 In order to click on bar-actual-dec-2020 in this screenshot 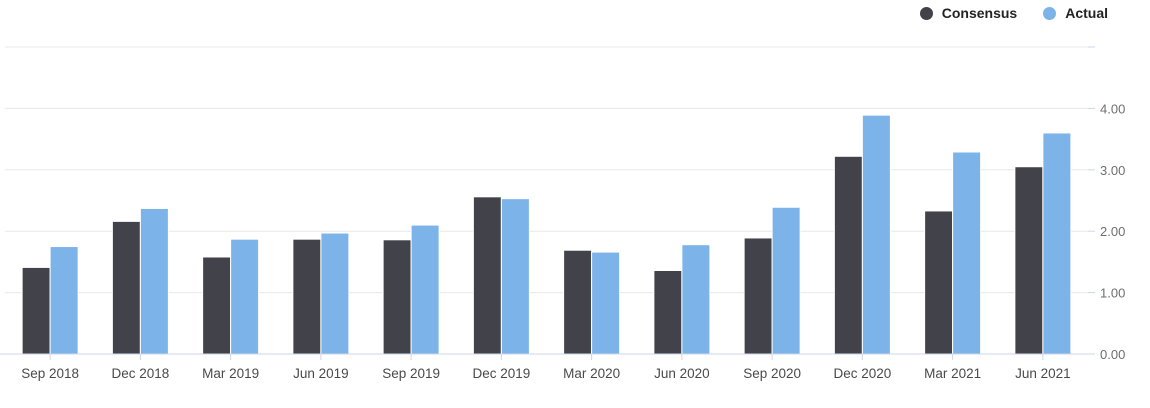, I will do `click(876, 234)`.